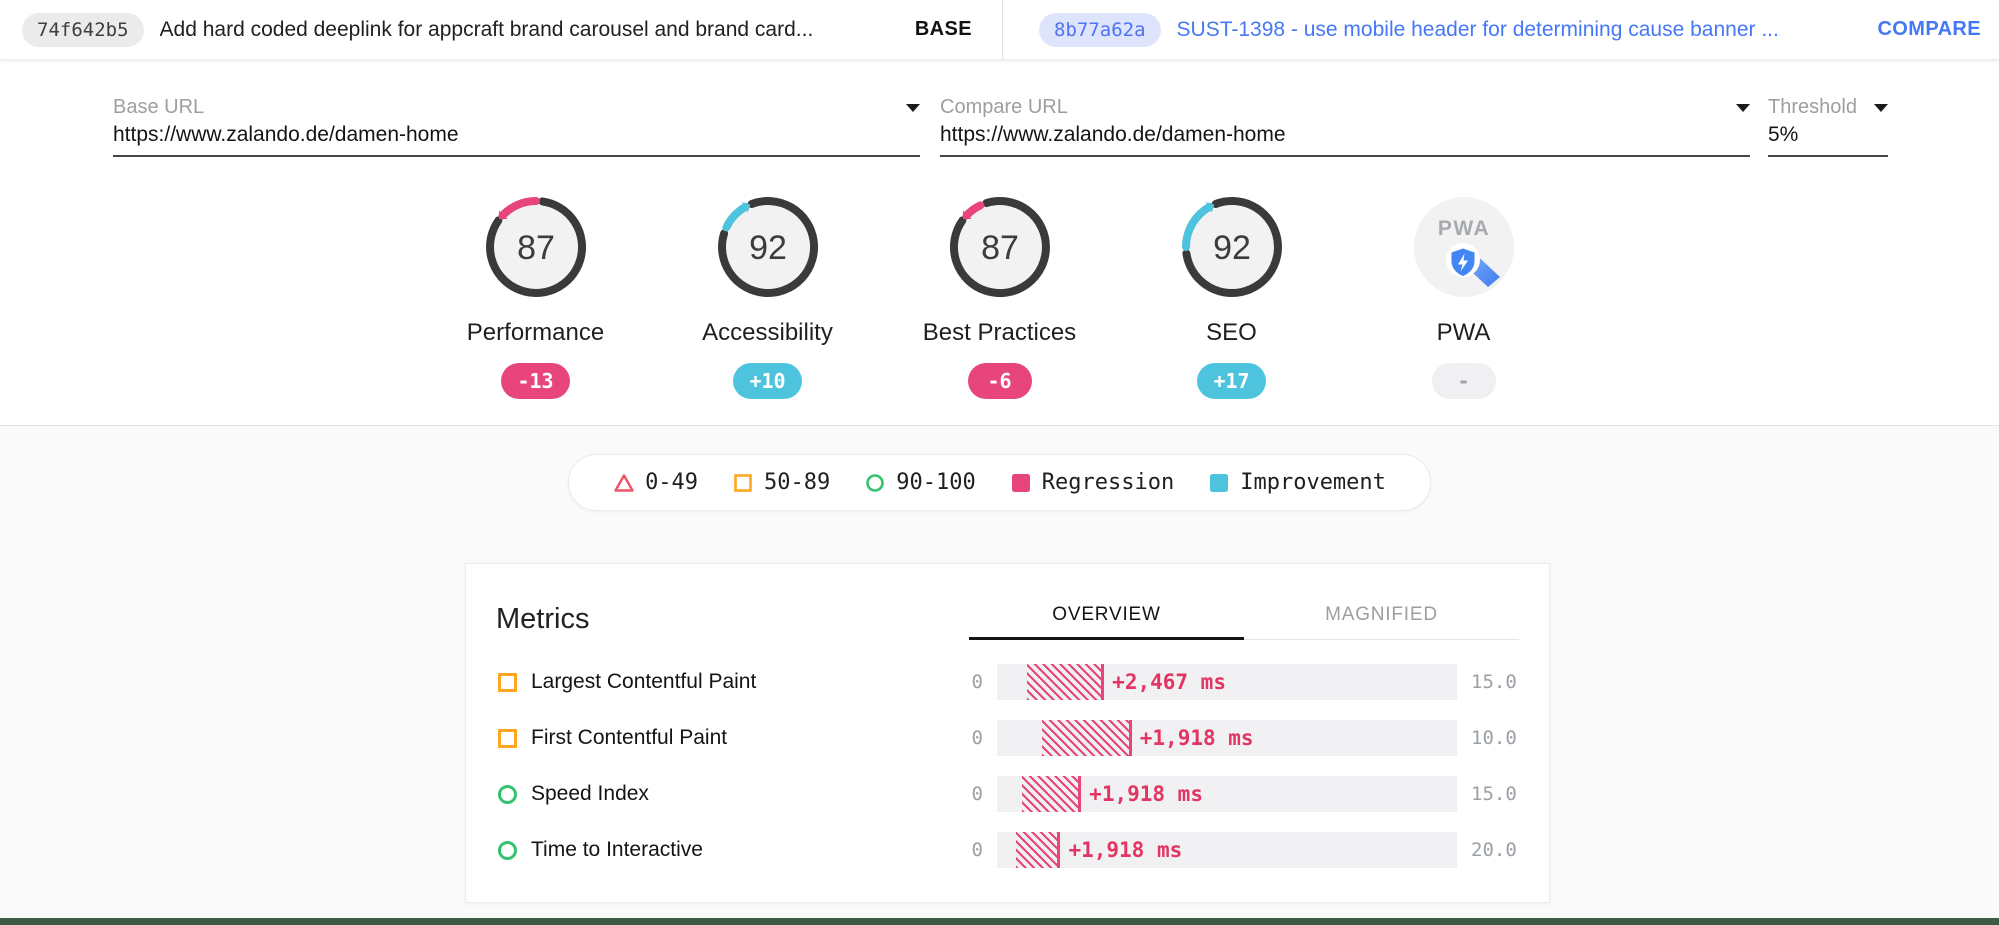  What do you see at coordinates (1108, 482) in the screenshot?
I see `legend-label: Regression` at bounding box center [1108, 482].